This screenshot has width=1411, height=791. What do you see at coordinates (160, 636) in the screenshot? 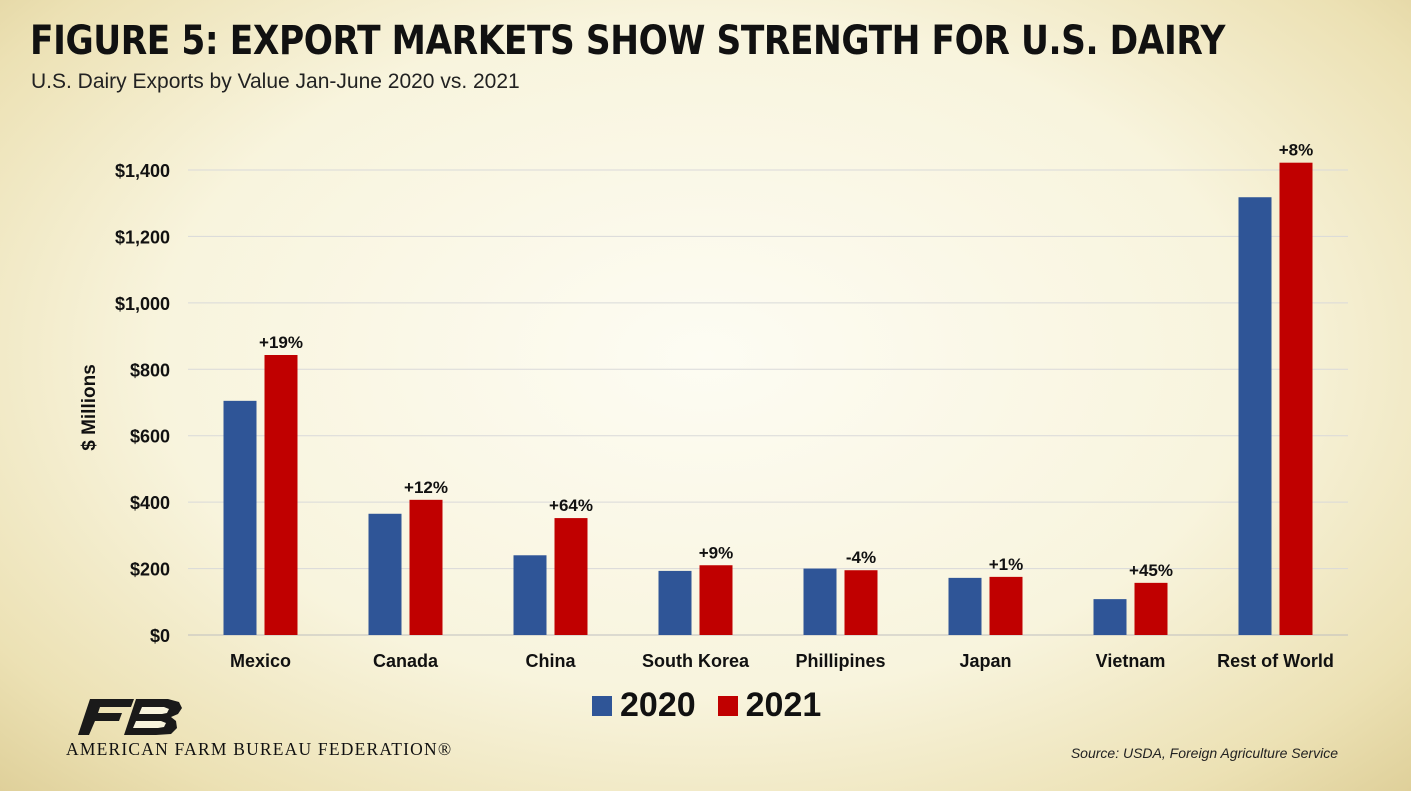
I see `y-tick-label: $0` at bounding box center [160, 636].